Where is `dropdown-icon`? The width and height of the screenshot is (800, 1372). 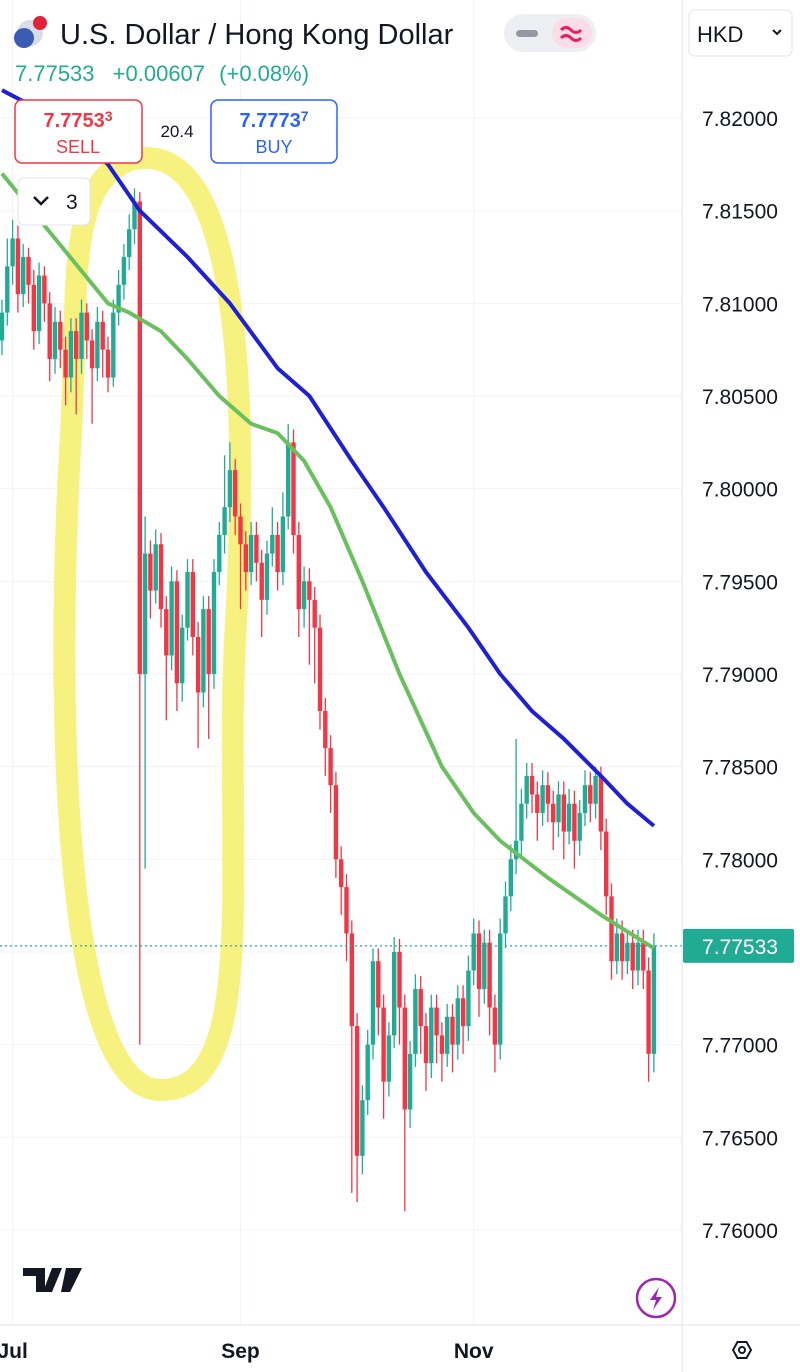 dropdown-icon is located at coordinates (777, 32).